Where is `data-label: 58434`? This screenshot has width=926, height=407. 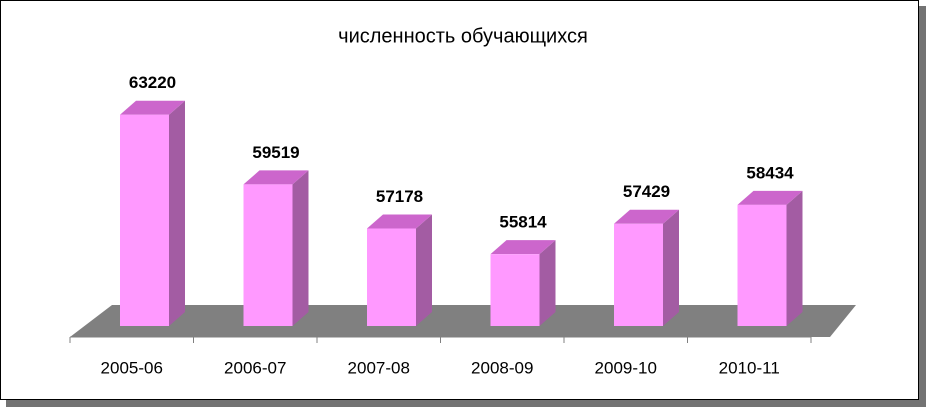
data-label: 58434 is located at coordinates (770, 172).